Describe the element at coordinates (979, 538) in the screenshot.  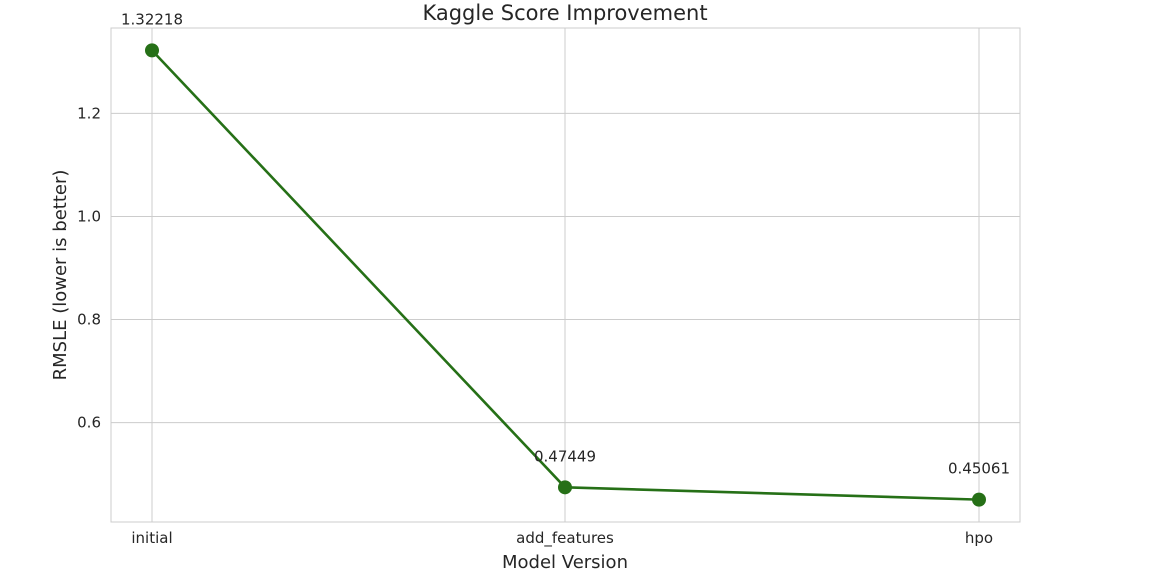
I see `x-tick-label: hpo` at that location.